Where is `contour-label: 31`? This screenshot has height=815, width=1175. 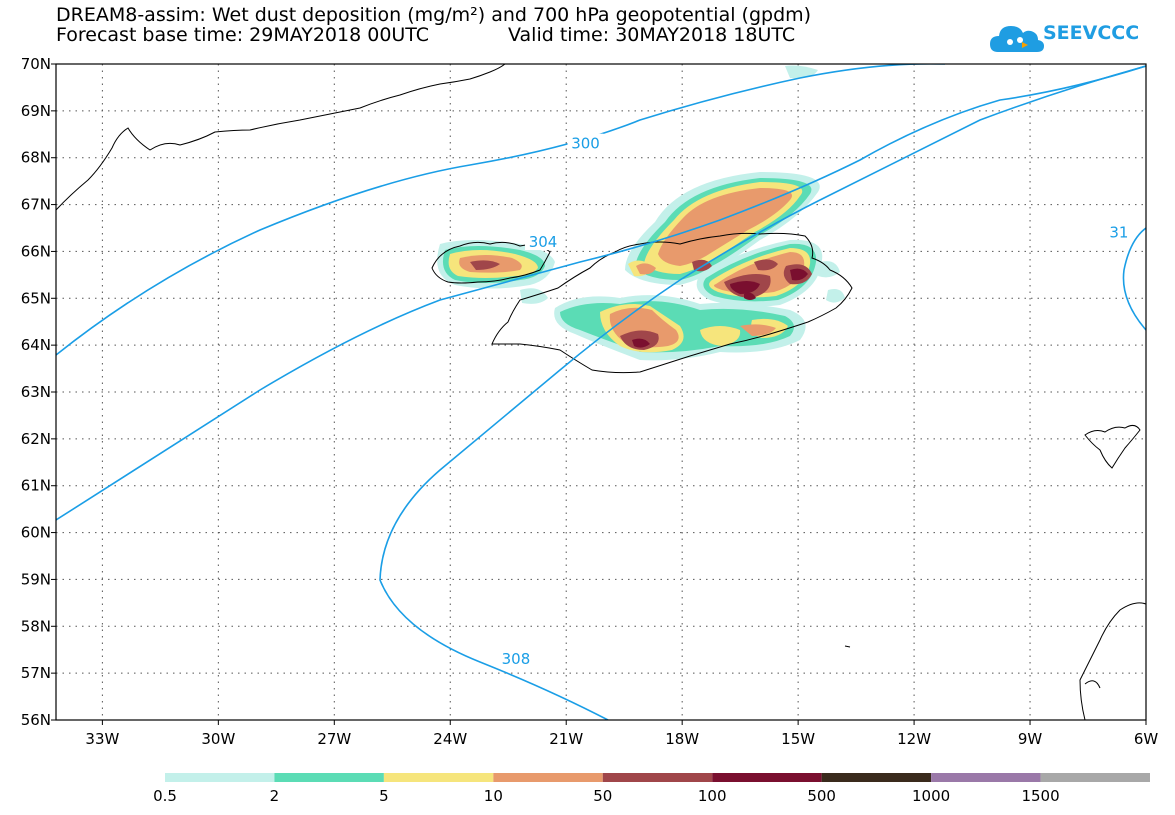 contour-label: 31 is located at coordinates (1118, 233).